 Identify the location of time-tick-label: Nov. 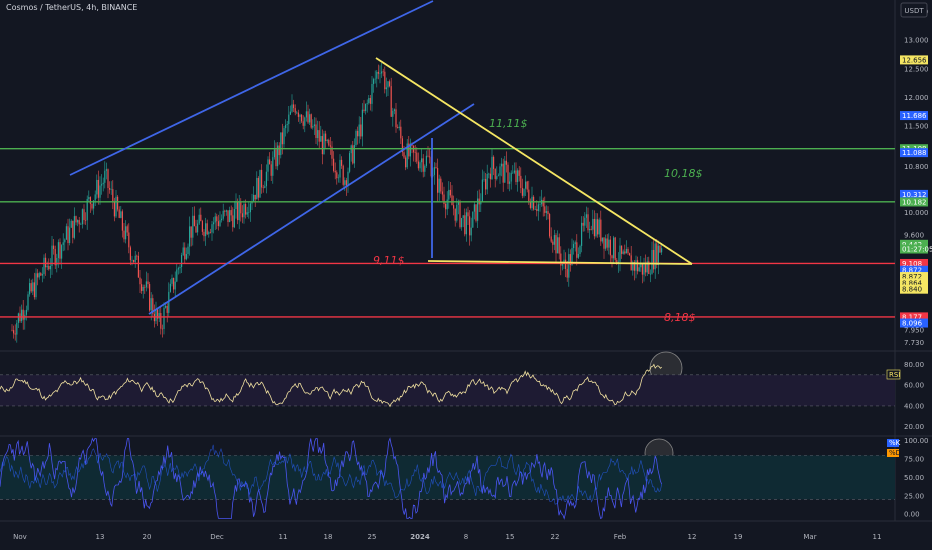
(20, 537).